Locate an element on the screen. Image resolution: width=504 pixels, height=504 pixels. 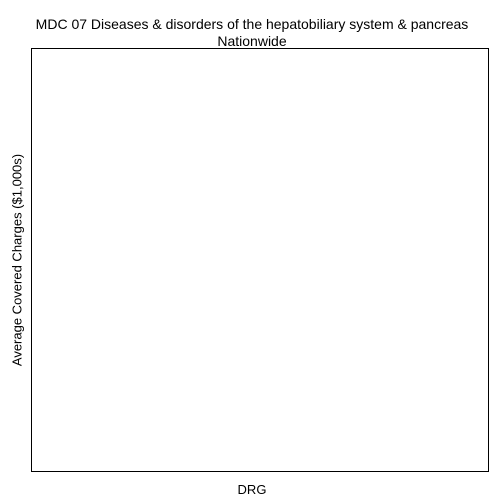
x-axis-label: DRG is located at coordinates (252, 489).